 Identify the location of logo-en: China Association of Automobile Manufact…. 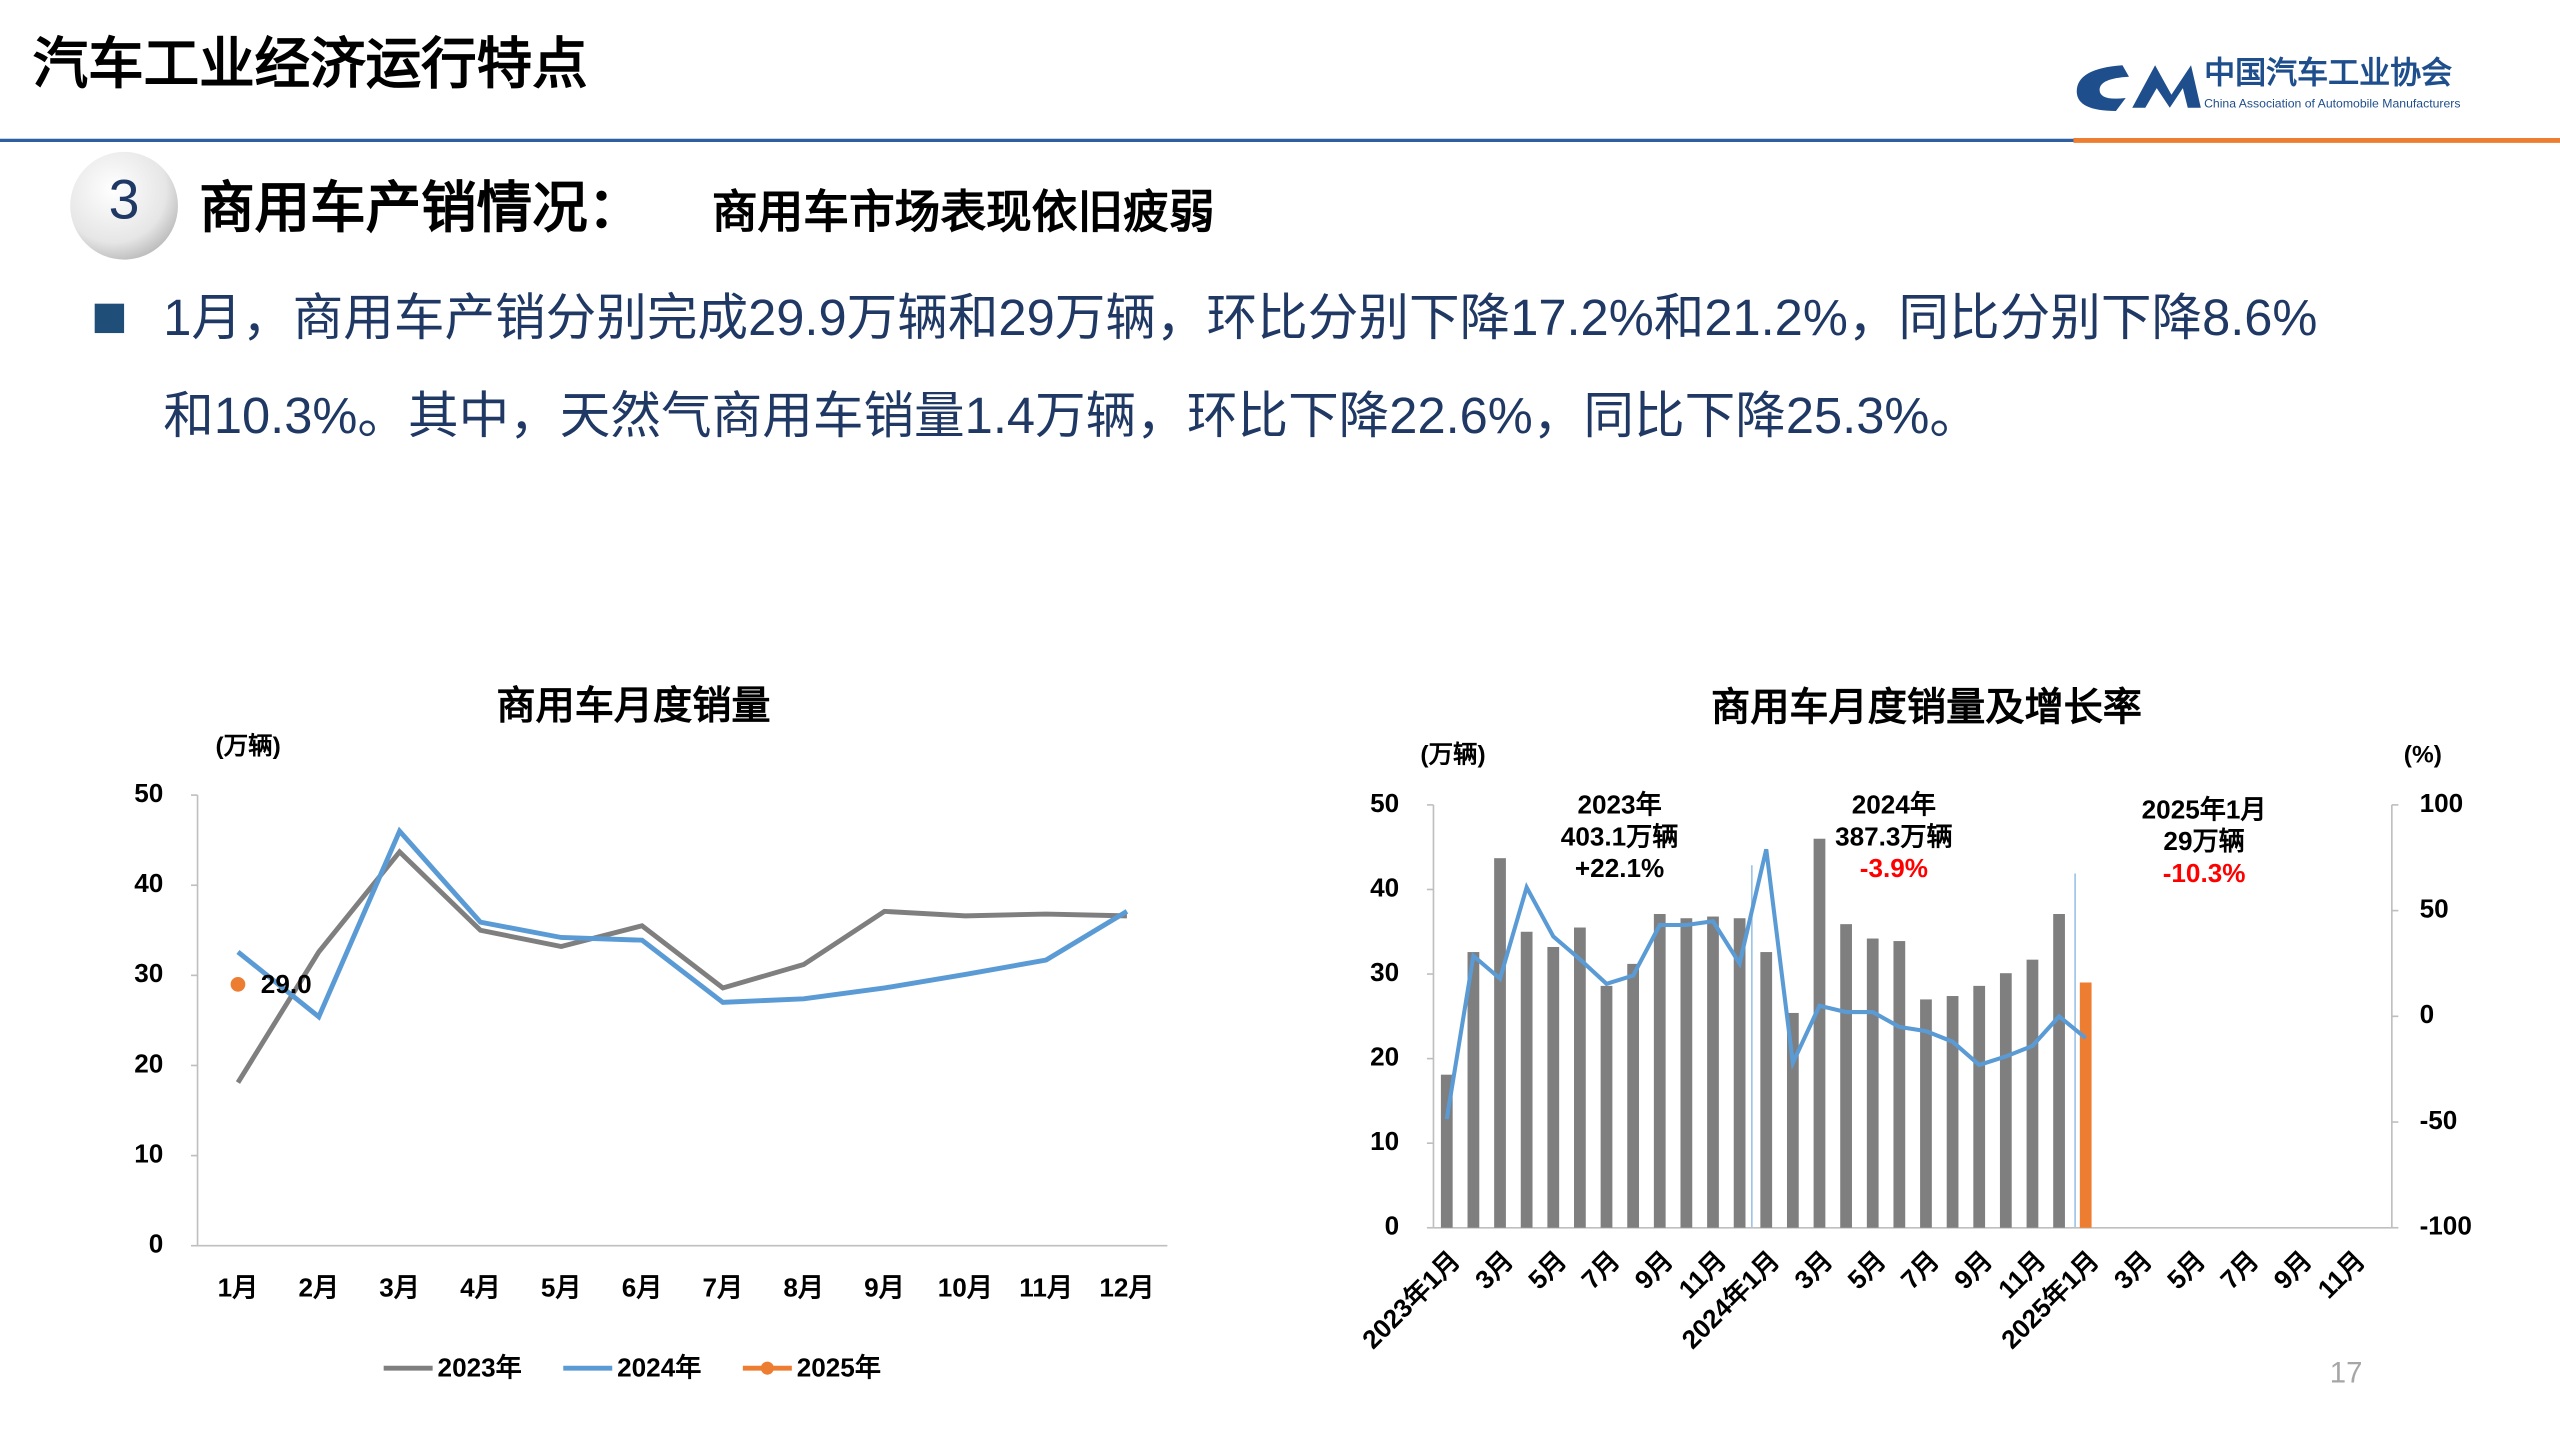
(2332, 104).